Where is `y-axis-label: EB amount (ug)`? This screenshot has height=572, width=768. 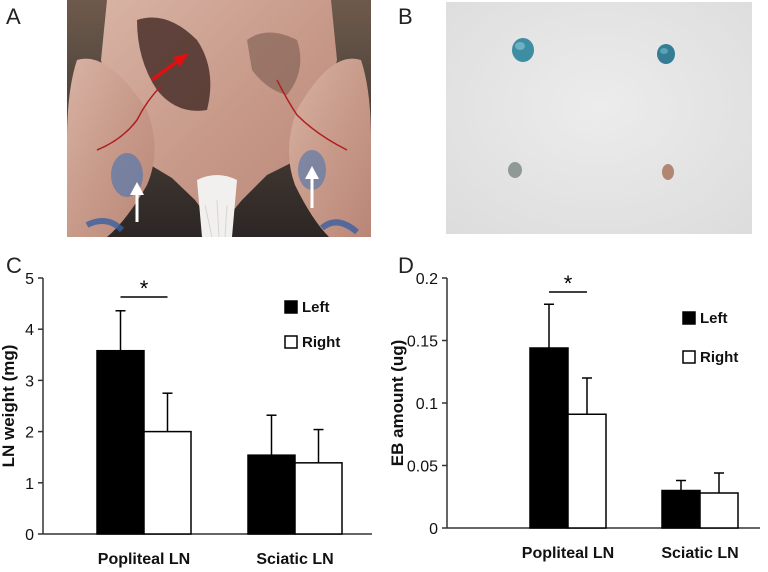 y-axis-label: EB amount (ug) is located at coordinates (397, 403).